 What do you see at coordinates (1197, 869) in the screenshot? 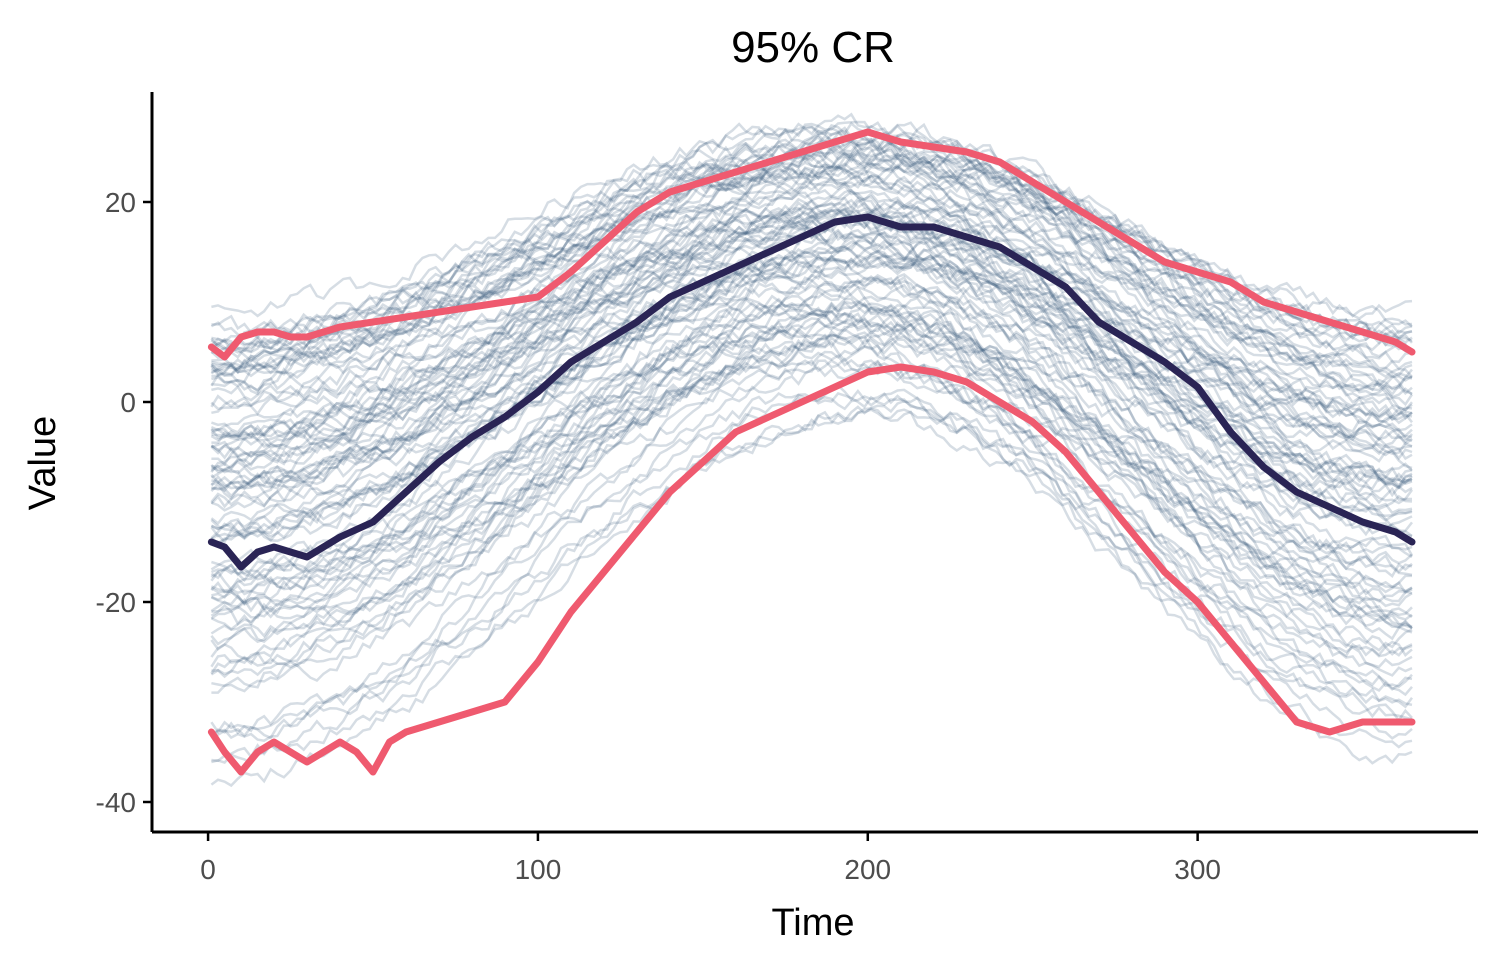
I see `x-tick-label: 300` at bounding box center [1197, 869].